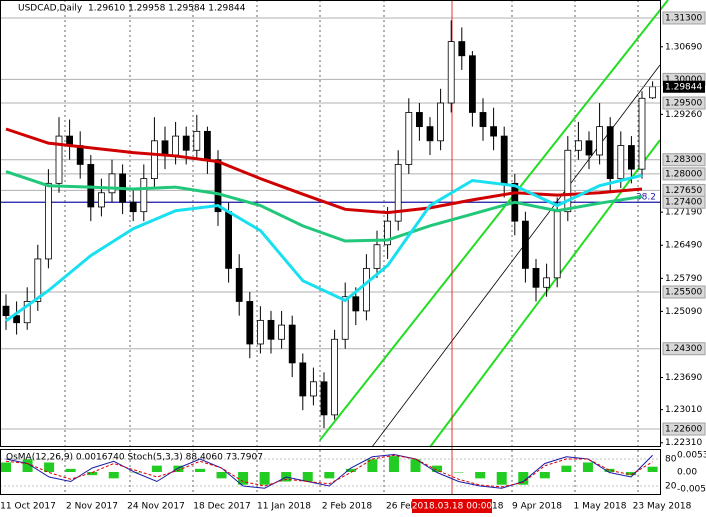 Image resolution: width=706 pixels, height=517 pixels. Describe the element at coordinates (498, 507) in the screenshot. I see `x-label: 18` at that location.